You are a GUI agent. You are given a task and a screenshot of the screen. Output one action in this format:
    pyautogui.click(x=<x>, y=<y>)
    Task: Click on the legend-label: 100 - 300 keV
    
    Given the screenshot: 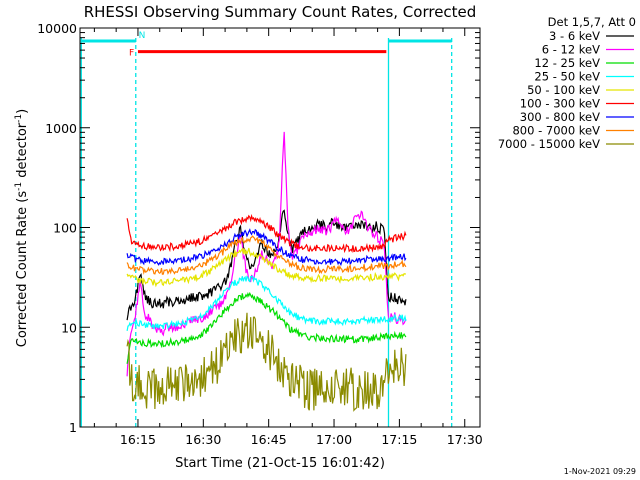 What is the action you would take?
    pyautogui.click(x=560, y=104)
    